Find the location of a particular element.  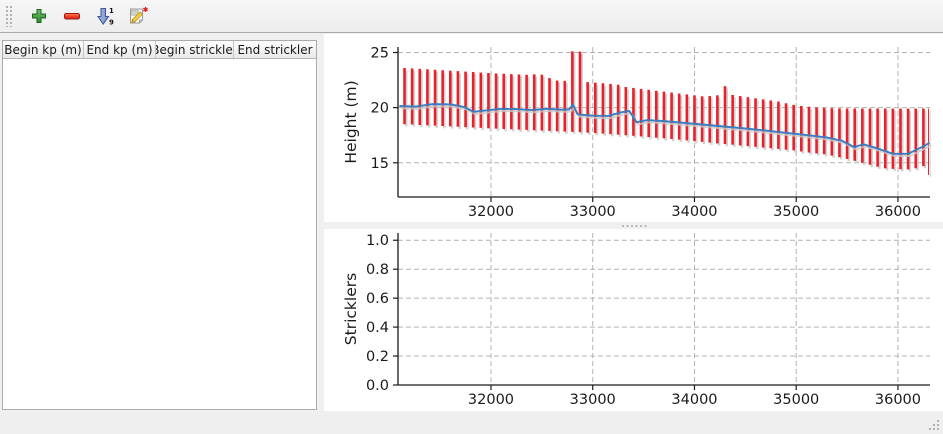

status-bar is located at coordinates (471, 422).